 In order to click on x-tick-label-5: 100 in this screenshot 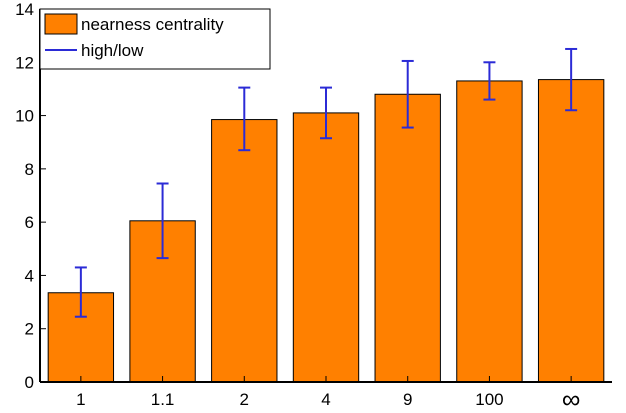, I will do `click(489, 399)`.